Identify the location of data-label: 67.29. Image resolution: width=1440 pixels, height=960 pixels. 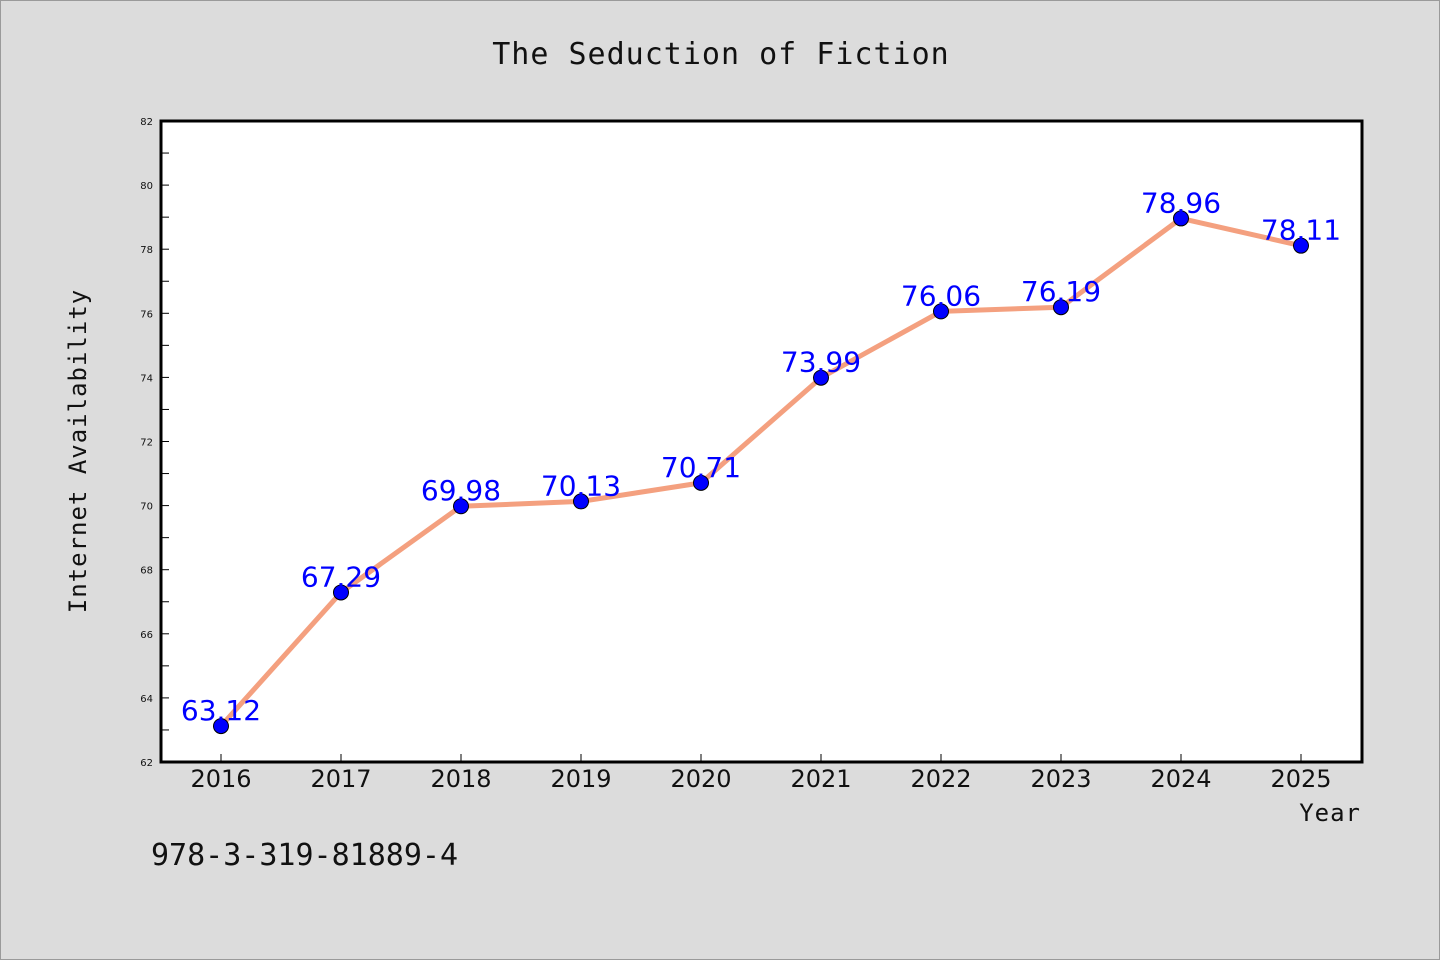
(341, 576).